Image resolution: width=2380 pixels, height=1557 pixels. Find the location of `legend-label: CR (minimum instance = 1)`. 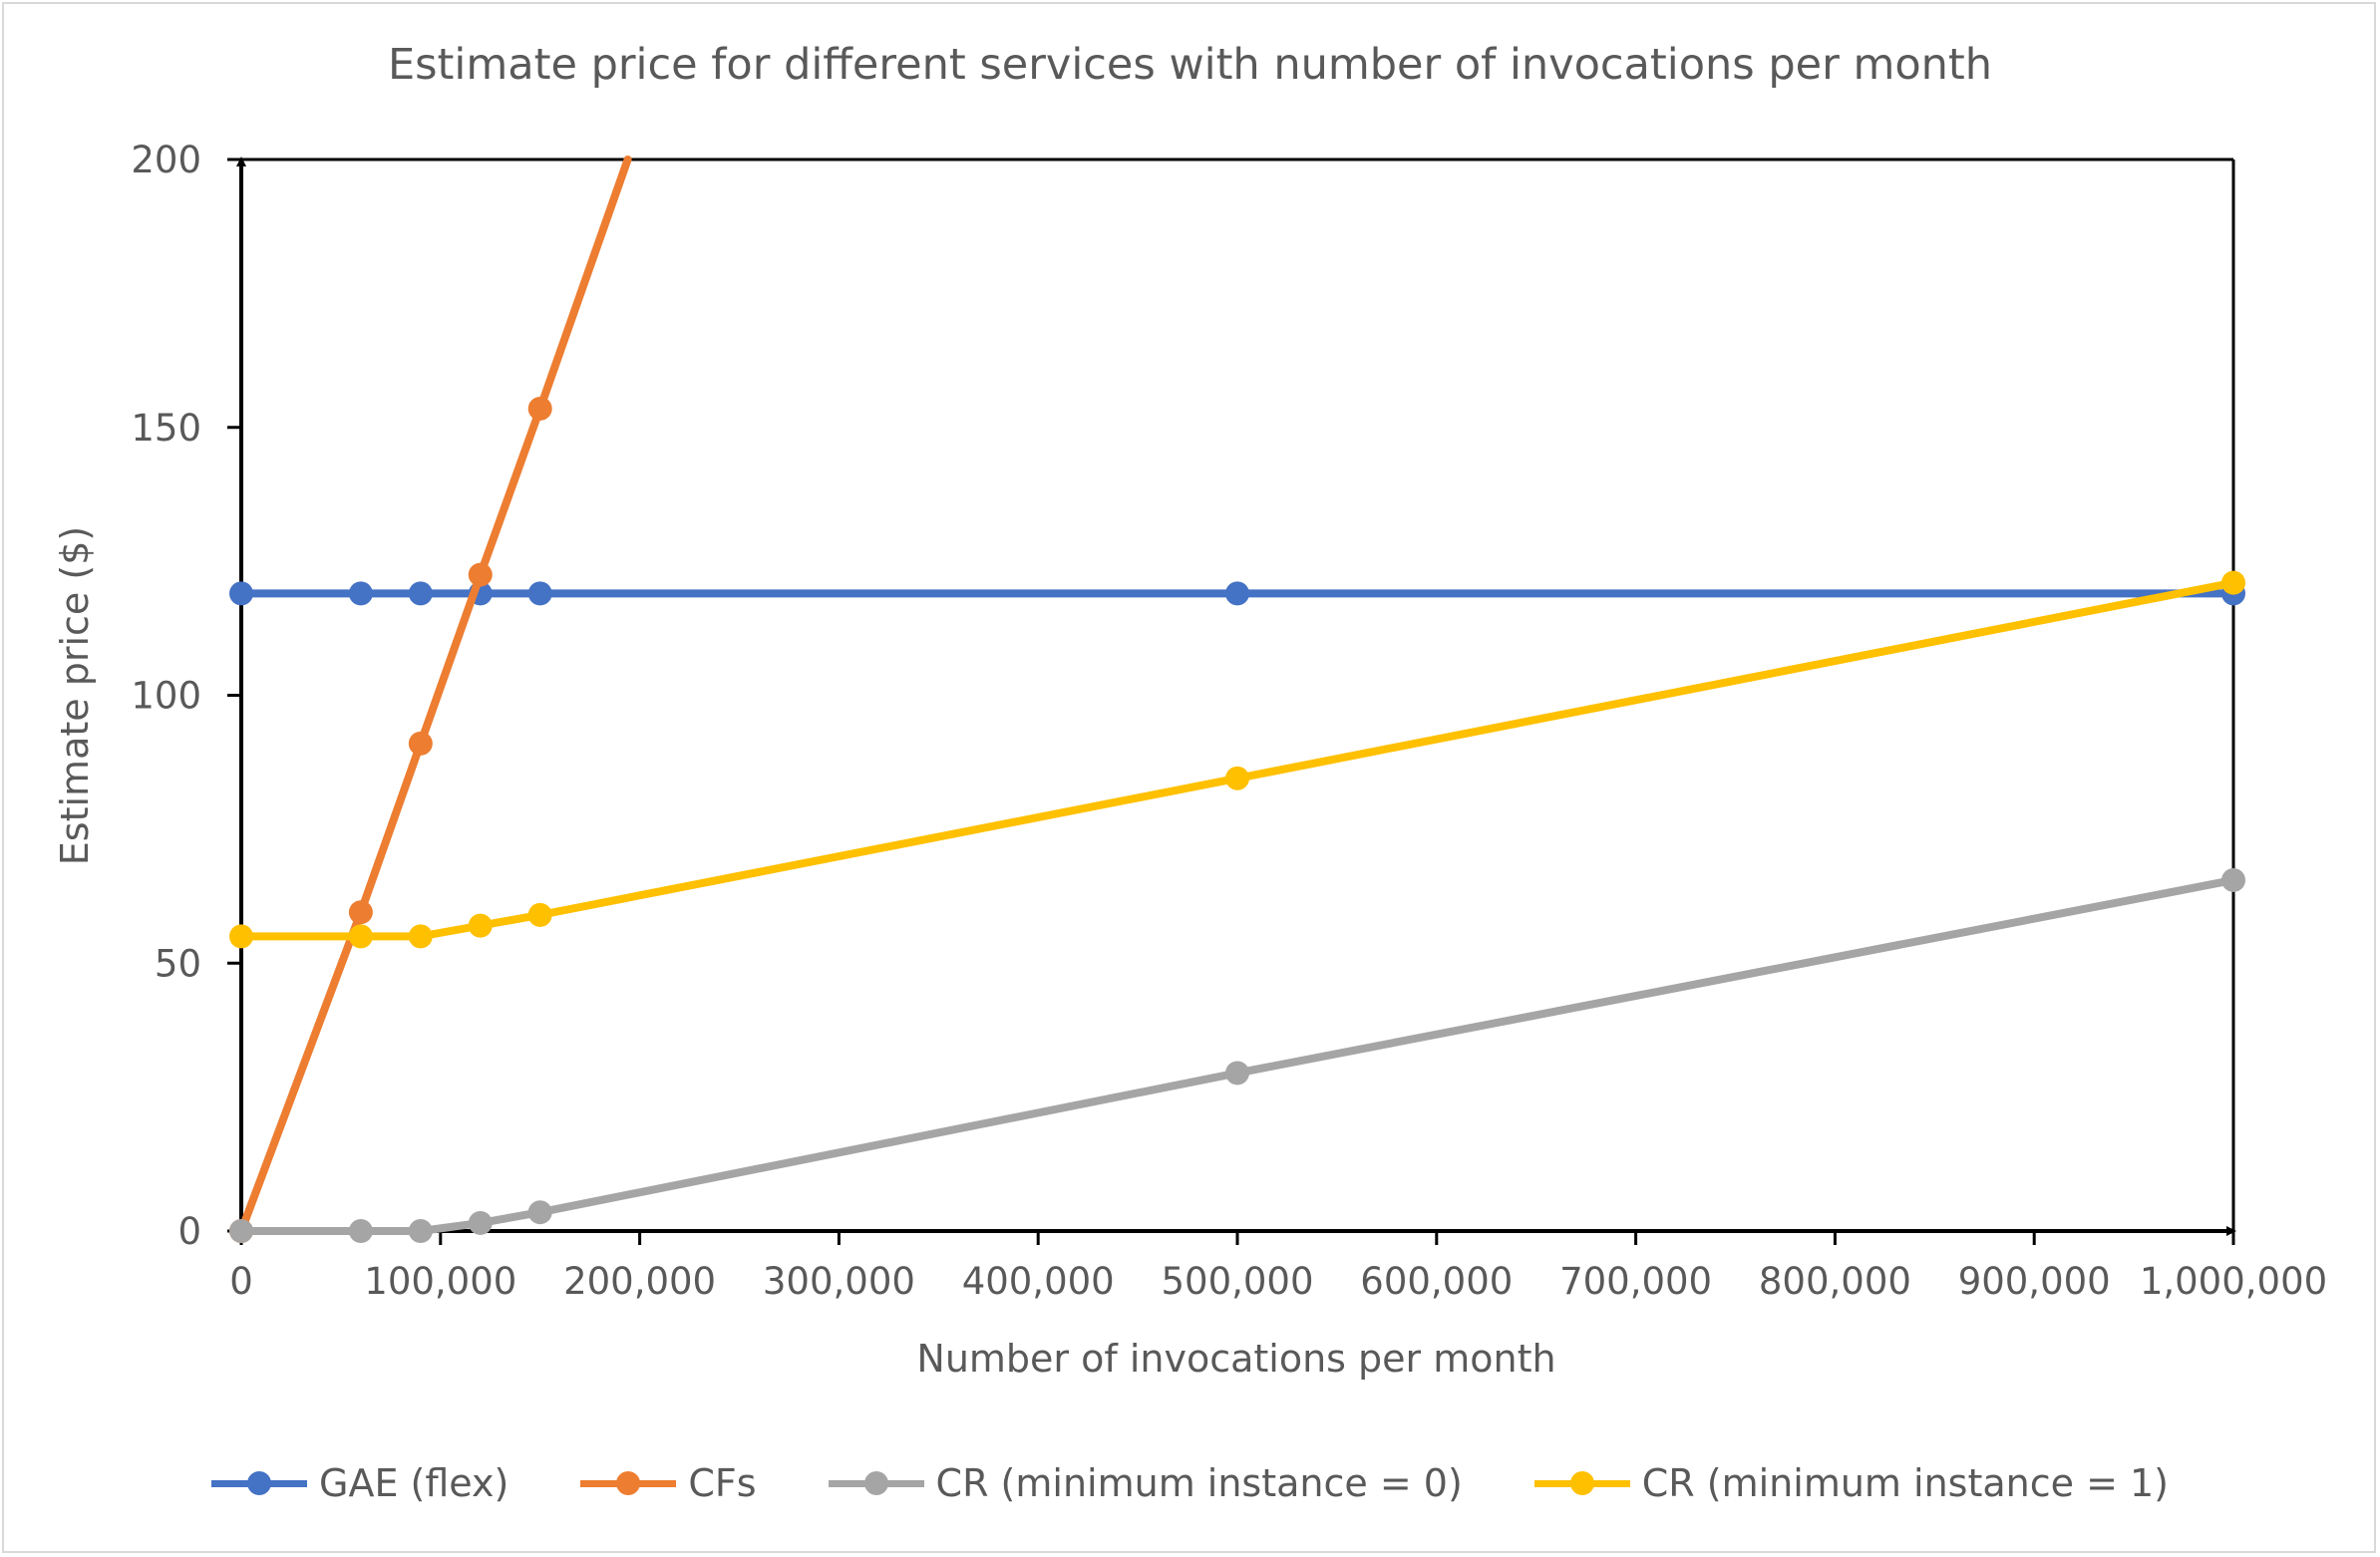

legend-label: CR (minimum instance = 1) is located at coordinates (1905, 1483).